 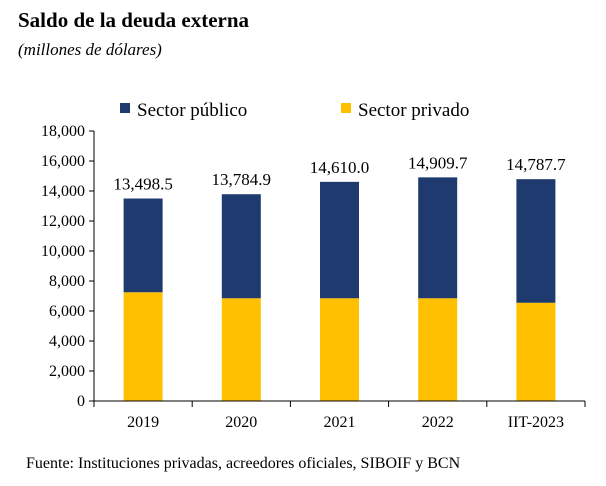 I want to click on y-tick-label: 4,000, so click(x=67, y=341).